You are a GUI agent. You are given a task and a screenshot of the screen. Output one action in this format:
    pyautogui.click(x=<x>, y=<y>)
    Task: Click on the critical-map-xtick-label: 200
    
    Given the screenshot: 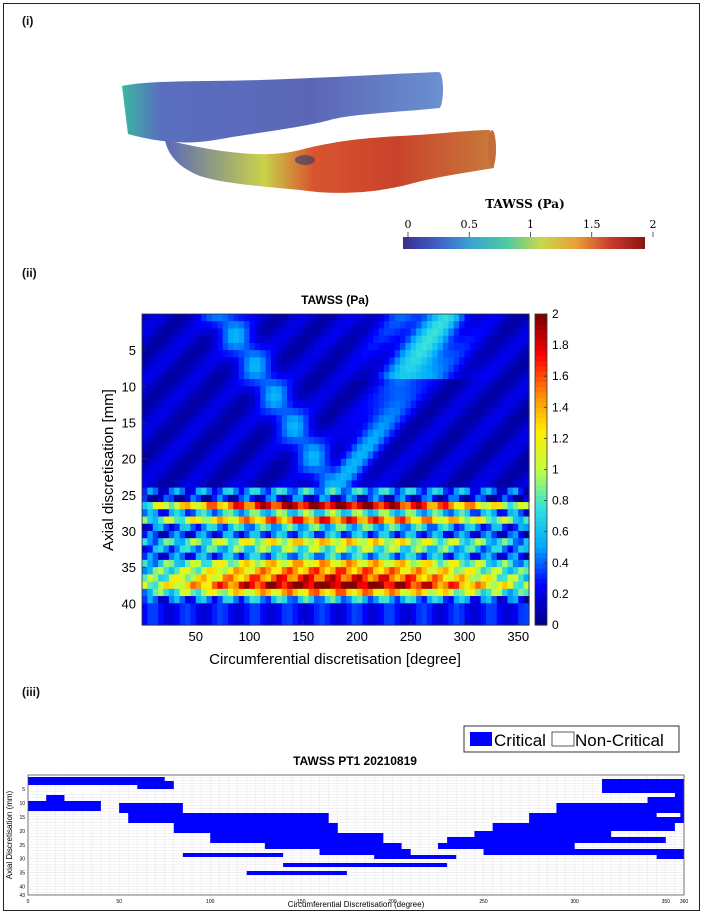 What is the action you would take?
    pyautogui.click(x=392, y=902)
    